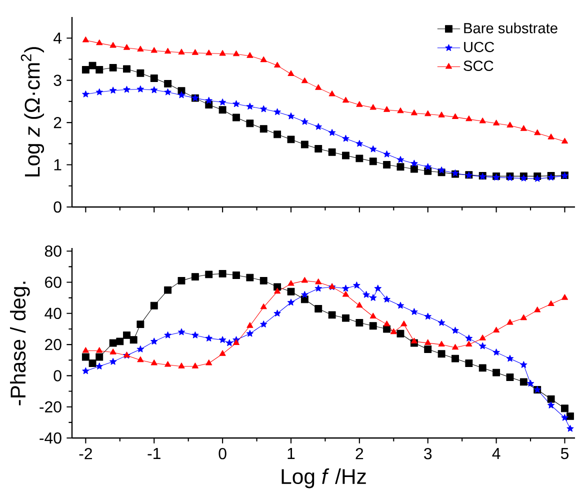 The height and width of the screenshot is (489, 582). Describe the element at coordinates (291, 453) in the screenshot. I see `x-tick-label: 1` at that location.